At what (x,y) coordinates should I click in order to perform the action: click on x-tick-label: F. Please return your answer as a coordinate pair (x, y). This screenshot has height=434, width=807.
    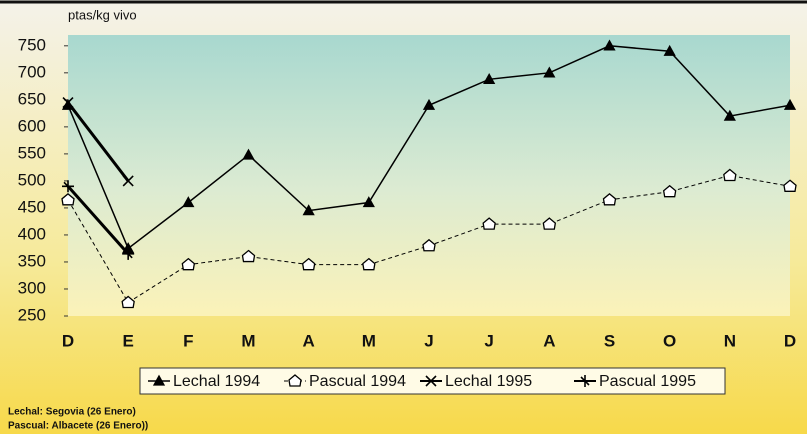
    Looking at the image, I should click on (188, 340).